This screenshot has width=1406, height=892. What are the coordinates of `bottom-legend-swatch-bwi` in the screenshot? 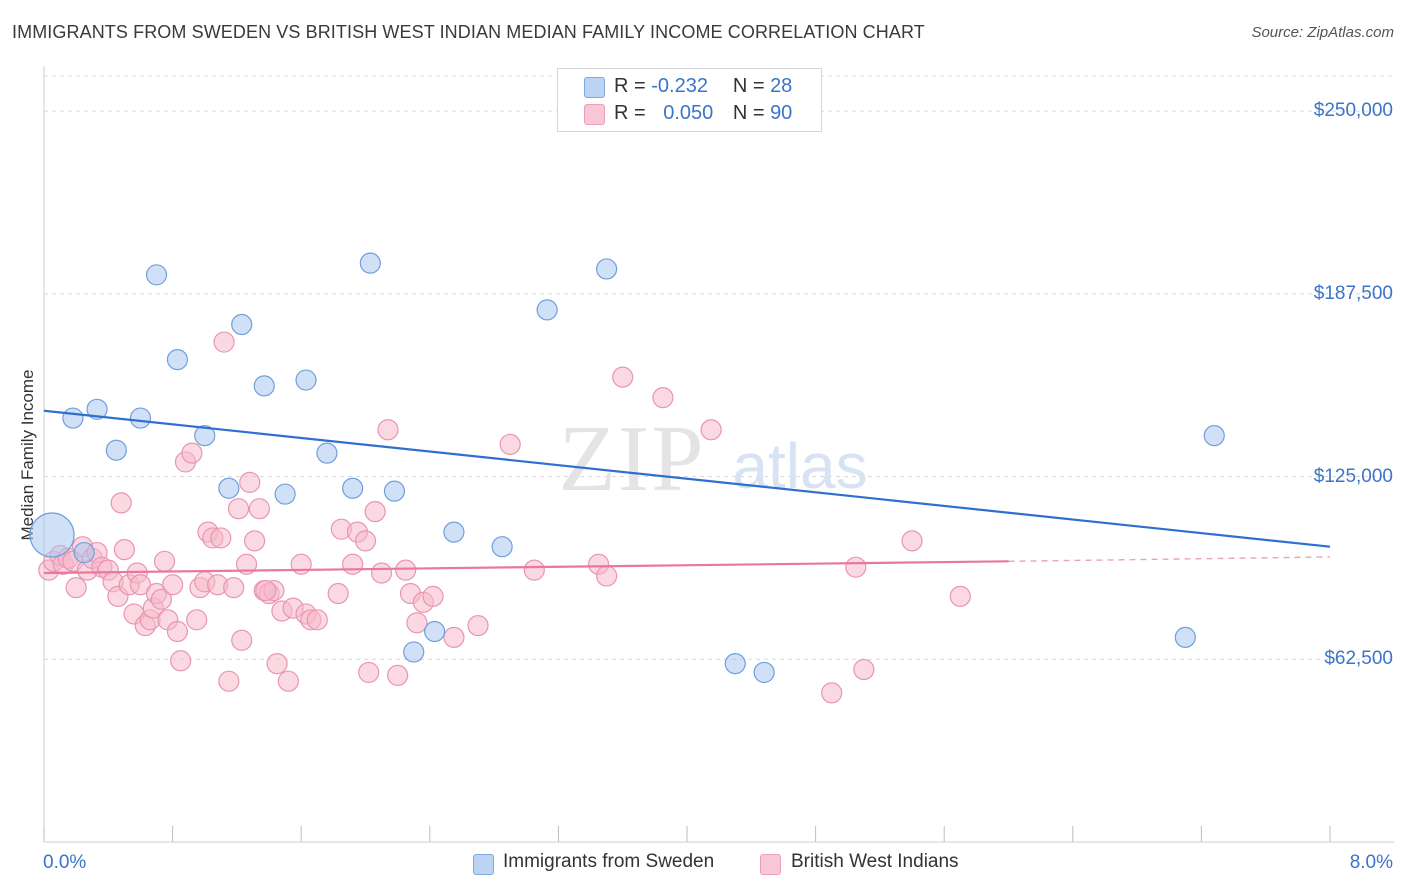 It's located at (770, 864).